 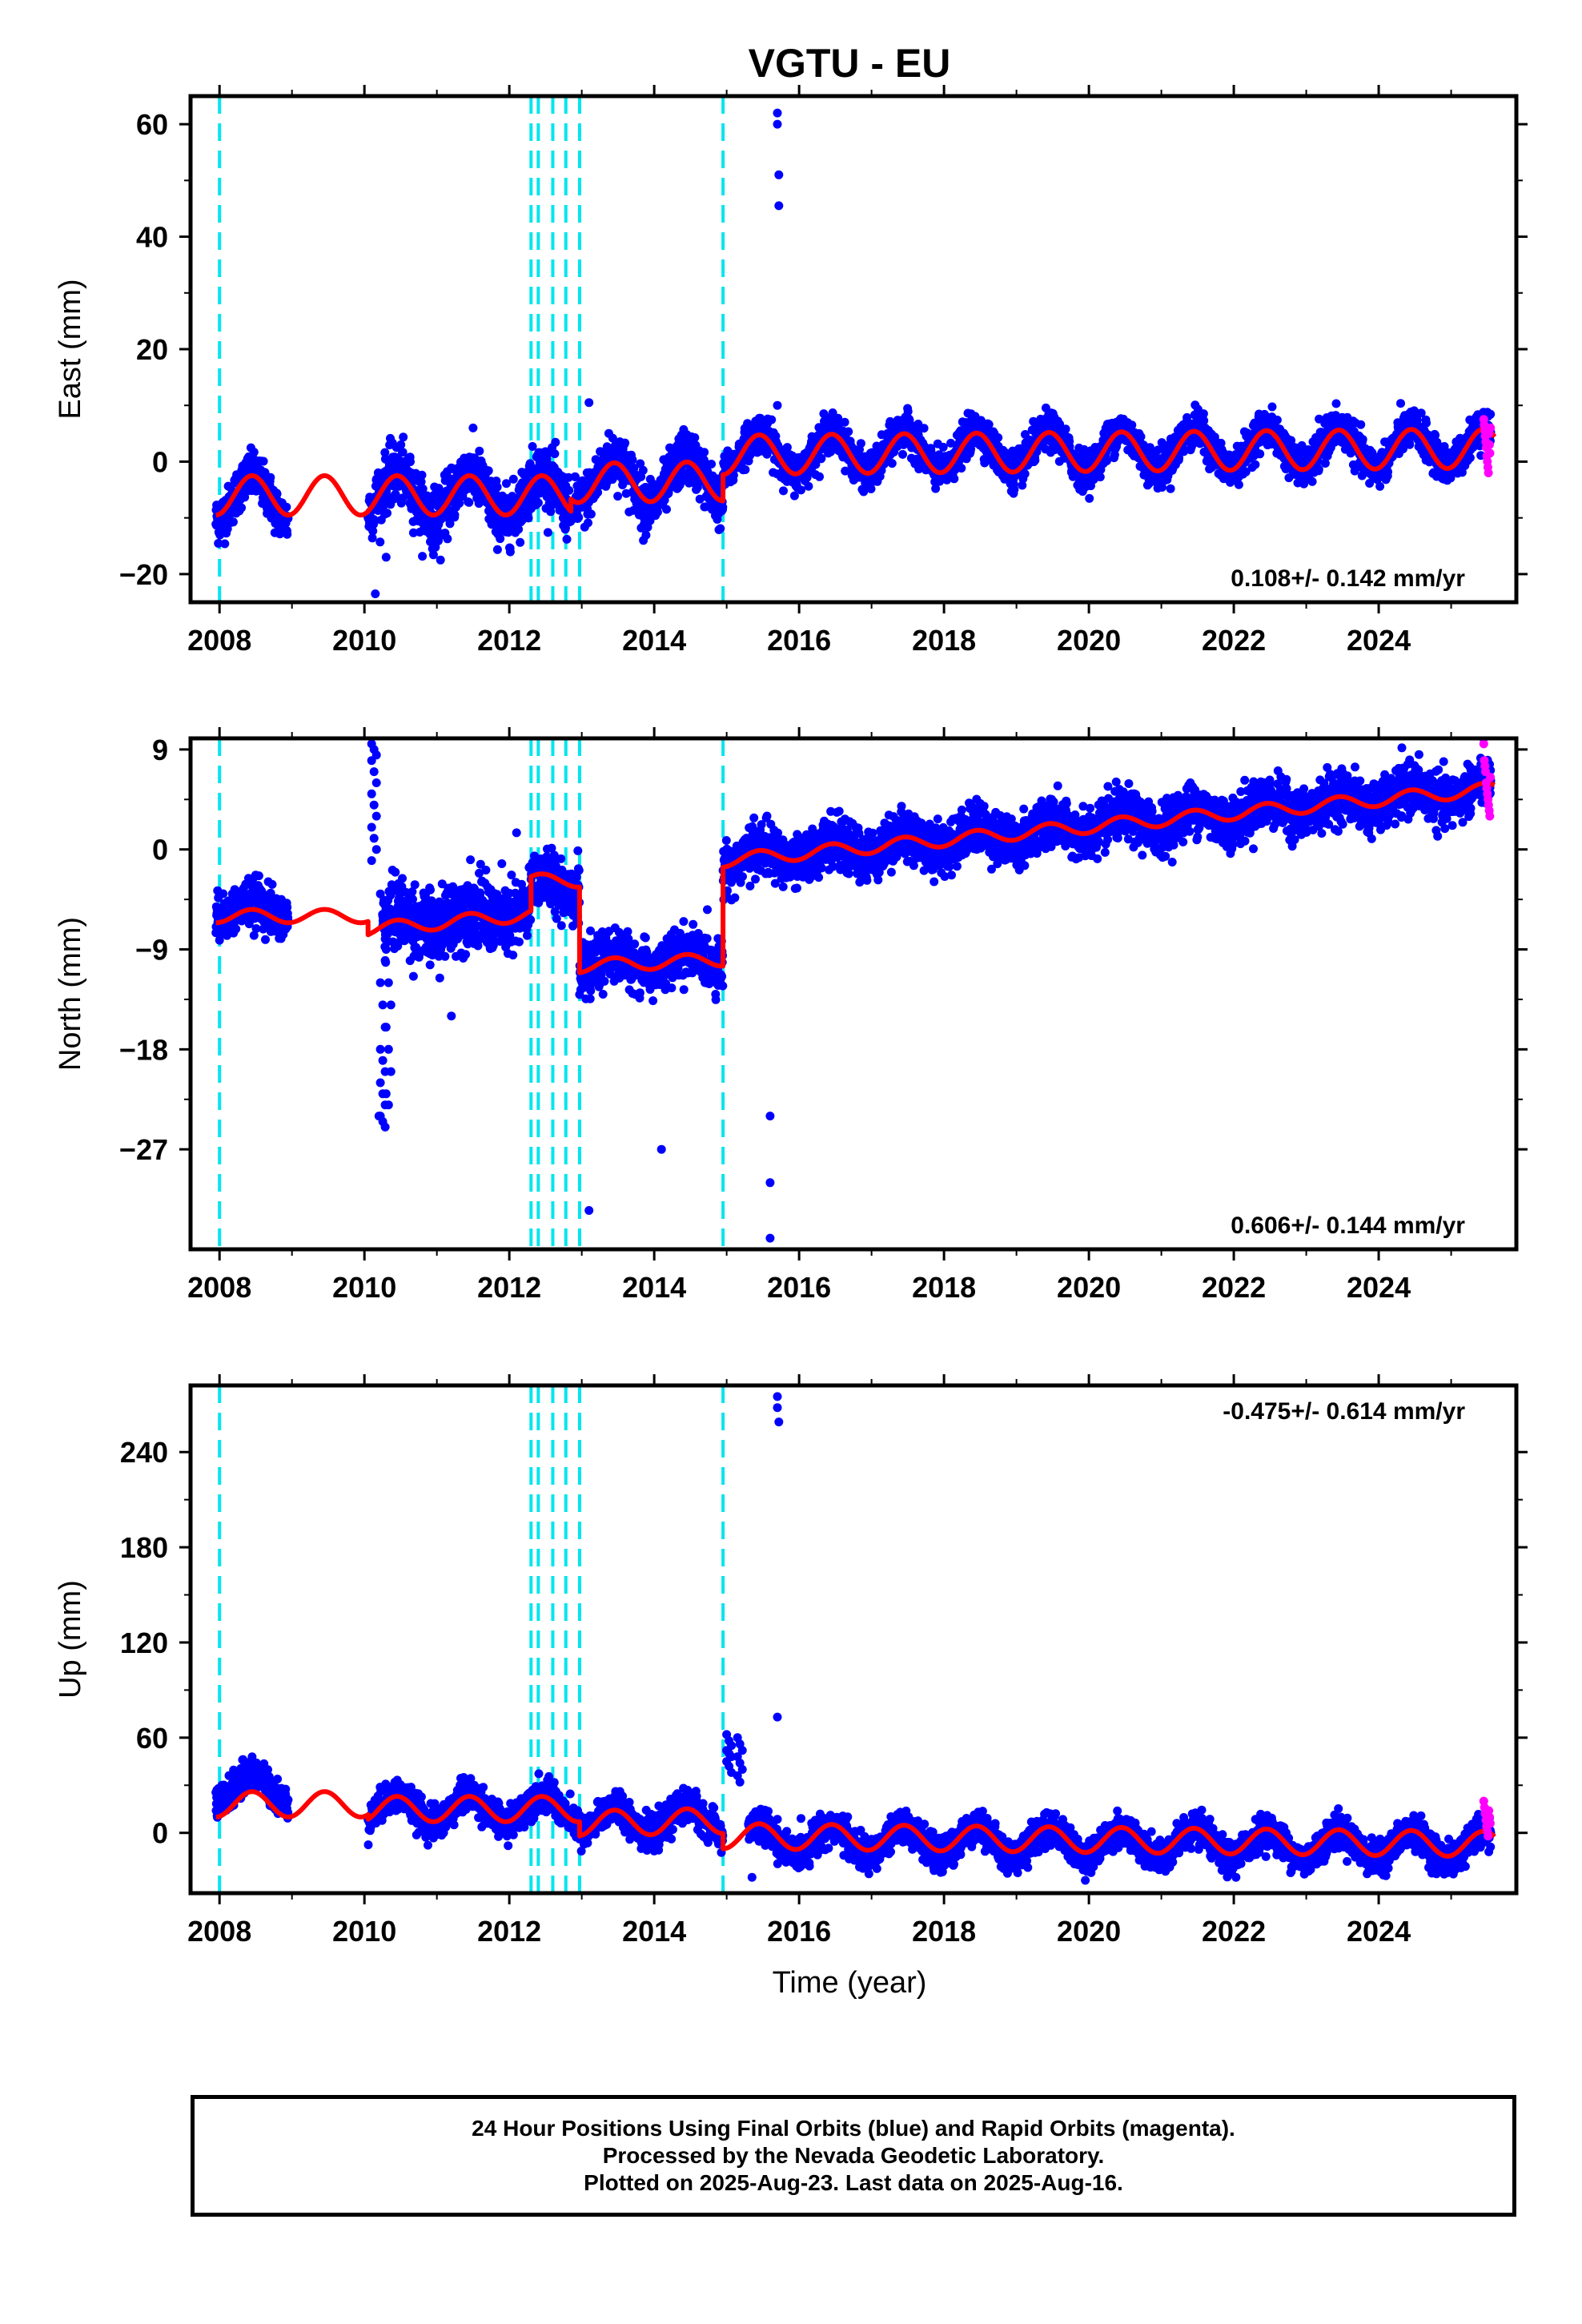 What do you see at coordinates (1234, 640) in the screenshot?
I see `x-tick-label: 2022` at bounding box center [1234, 640].